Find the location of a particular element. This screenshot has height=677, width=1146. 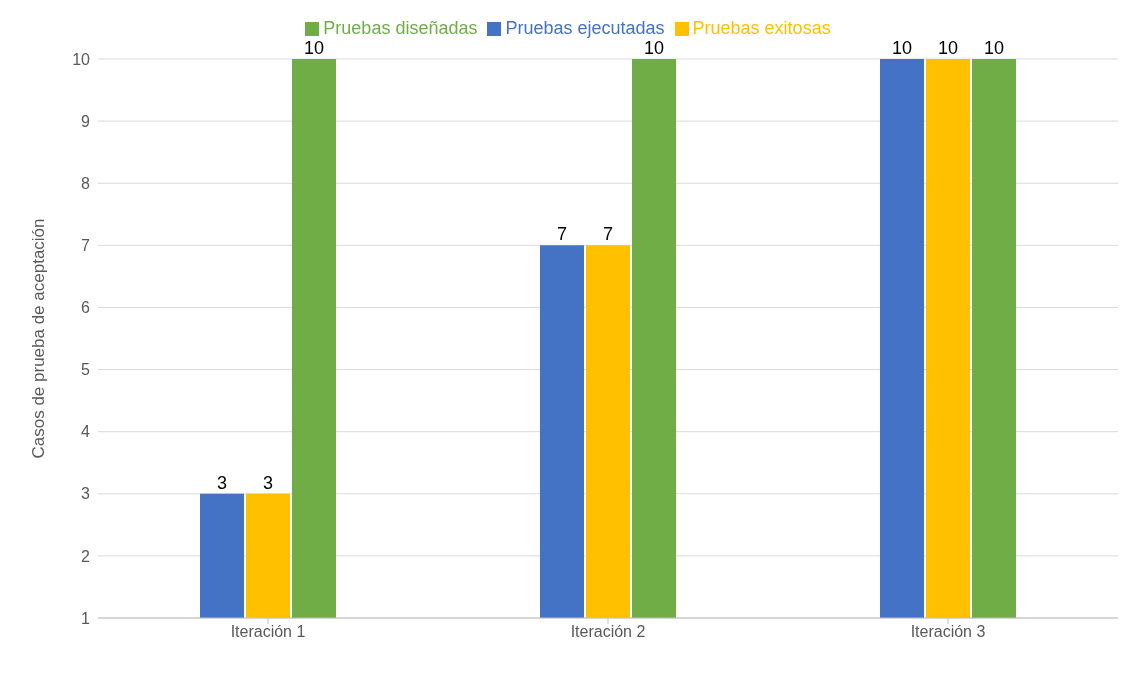

y-tick-label: 1 is located at coordinates (86, 618).